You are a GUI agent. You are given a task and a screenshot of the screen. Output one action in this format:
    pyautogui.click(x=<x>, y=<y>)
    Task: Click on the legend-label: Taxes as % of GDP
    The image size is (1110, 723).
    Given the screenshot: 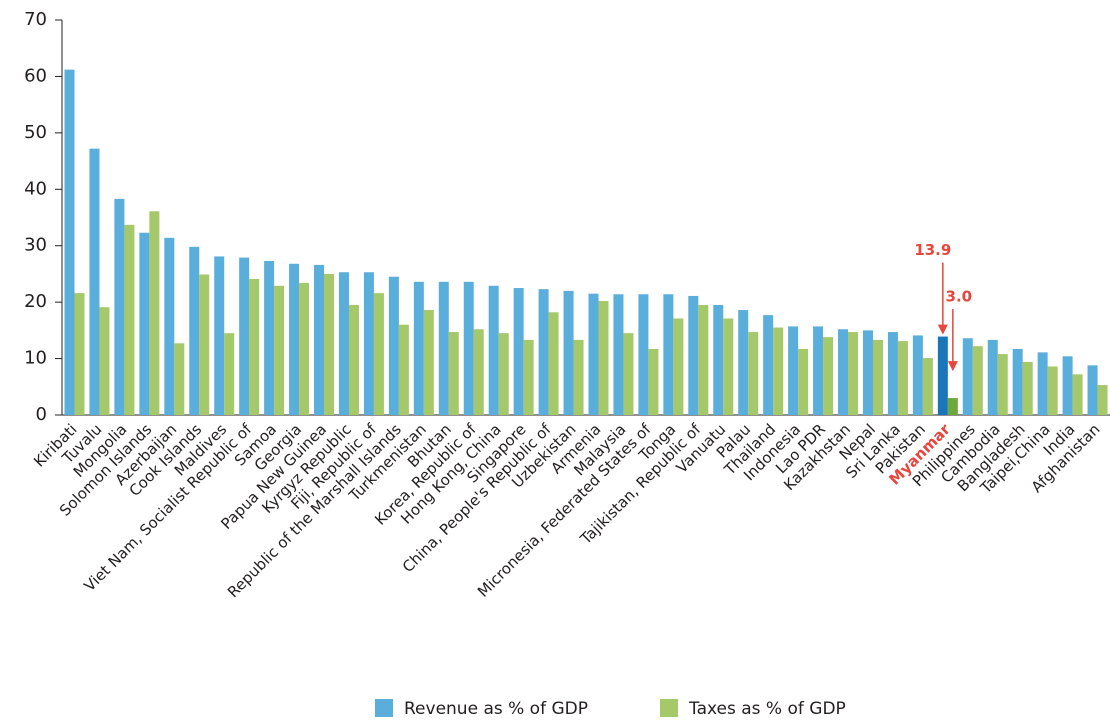 What is the action you would take?
    pyautogui.click(x=767, y=709)
    